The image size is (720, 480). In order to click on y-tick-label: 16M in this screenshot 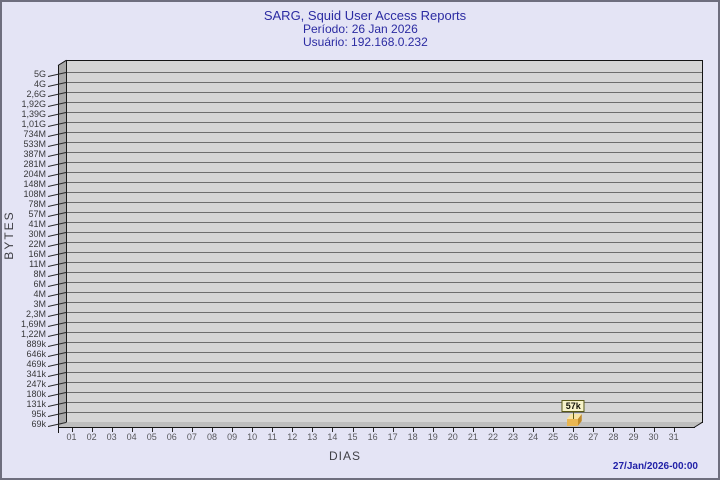, I will do `click(37, 254)`.